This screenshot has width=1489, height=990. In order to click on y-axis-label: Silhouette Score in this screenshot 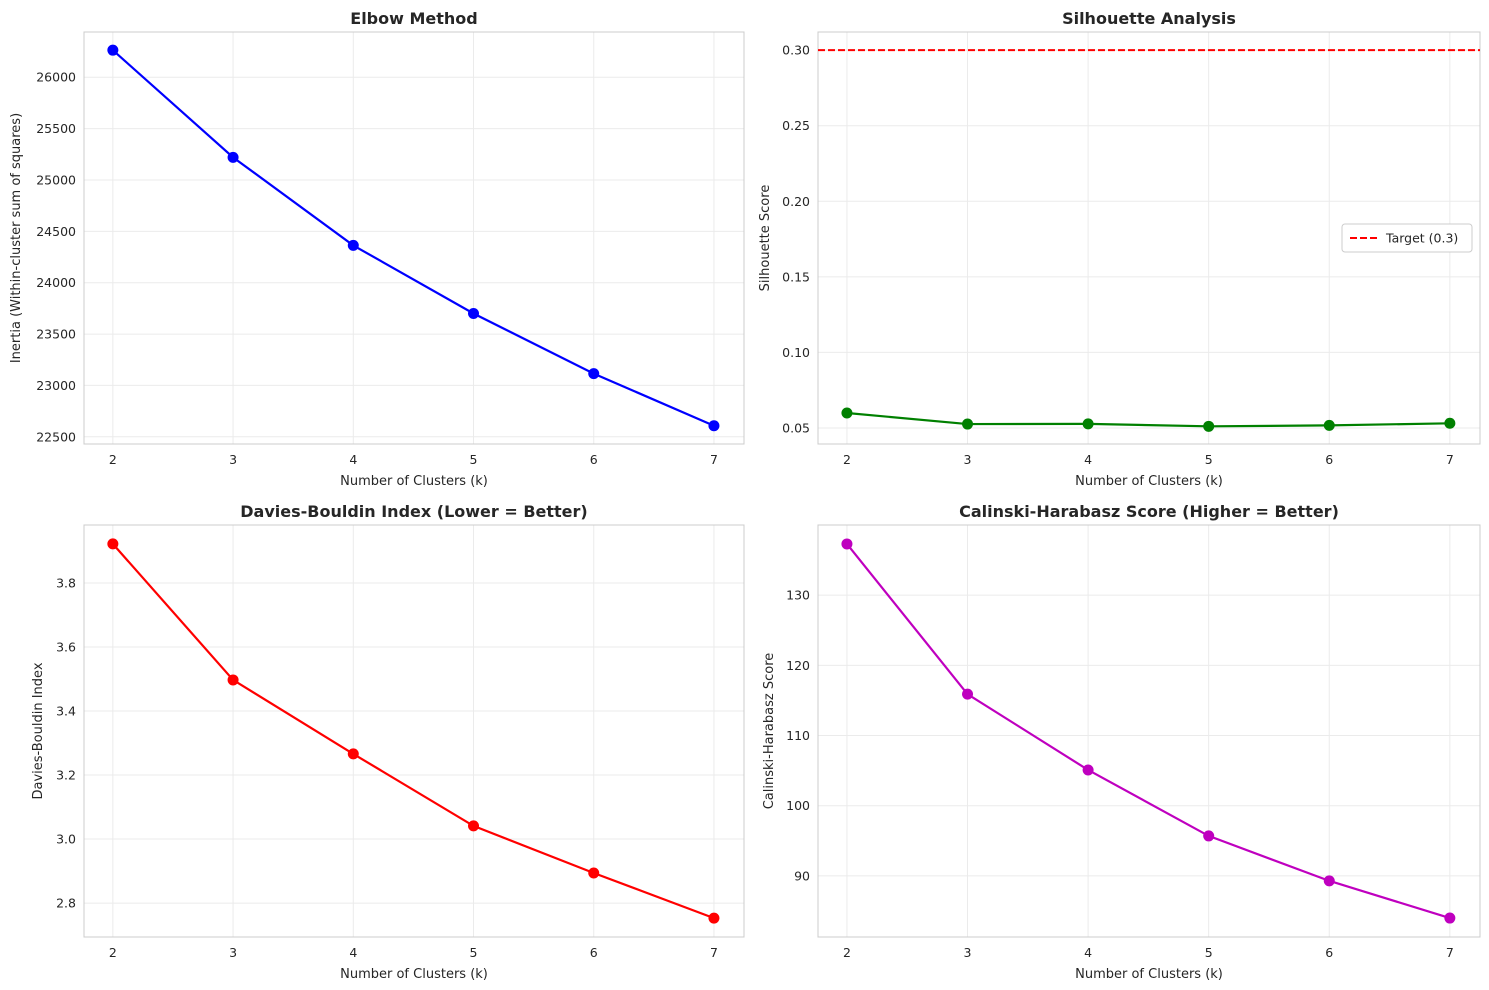, I will do `click(765, 238)`.